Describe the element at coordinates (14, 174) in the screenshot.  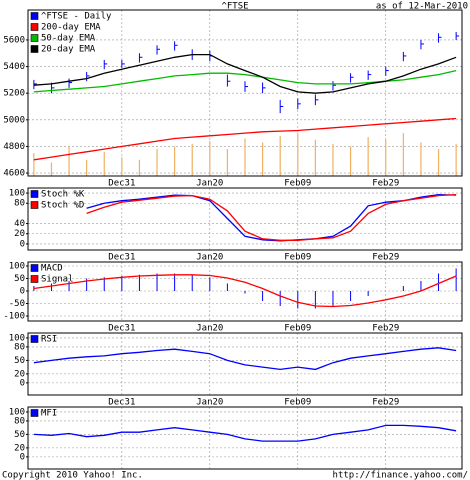
I see `y-tick-label: 4600` at that location.